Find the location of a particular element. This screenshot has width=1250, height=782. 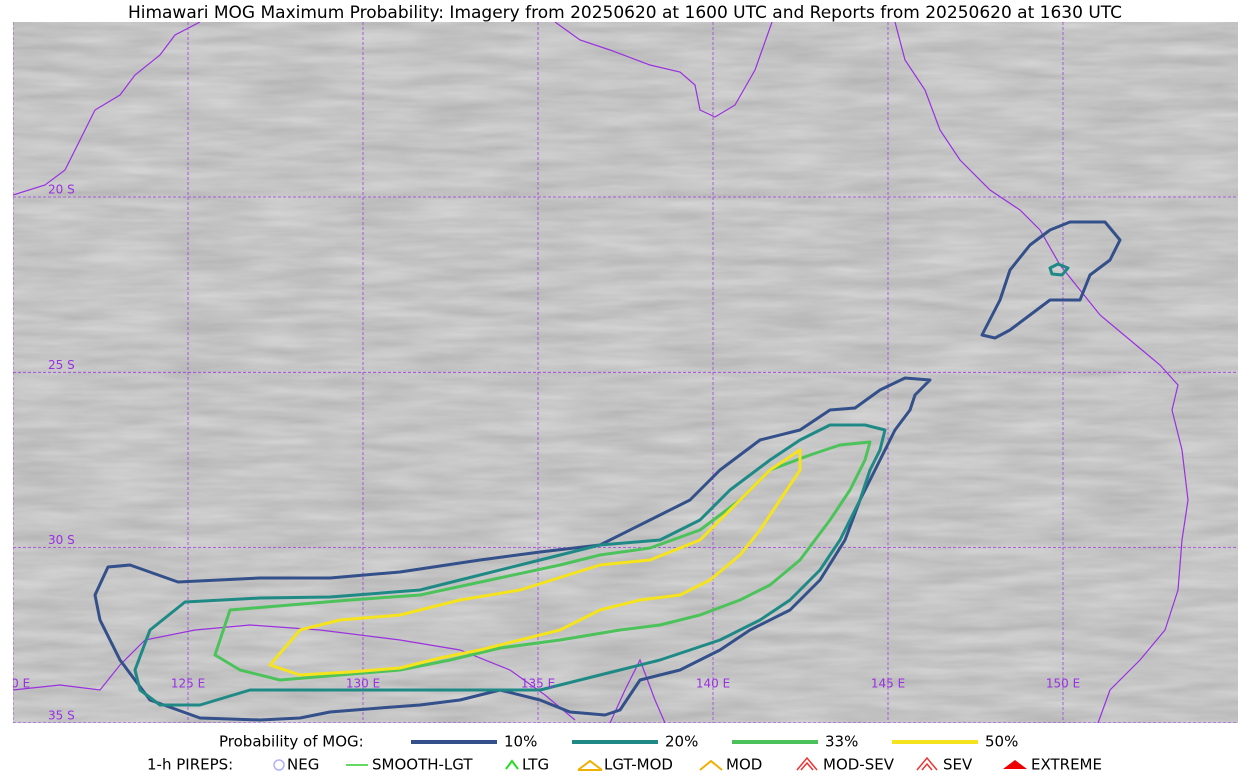

lat-label: 30 S is located at coordinates (61, 540).